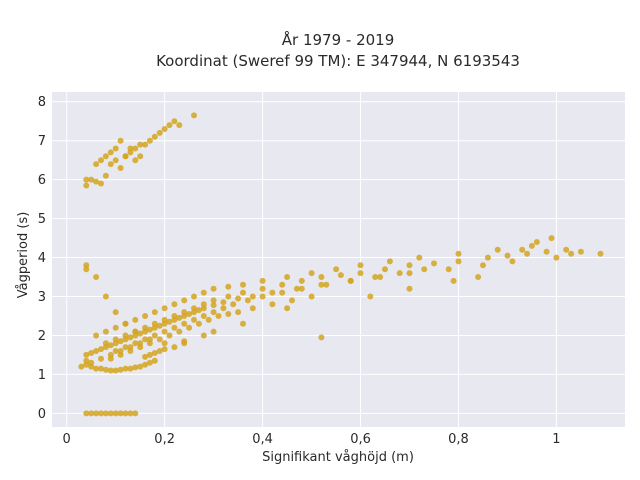 The width and height of the screenshot is (640, 480). Describe the element at coordinates (42, 258) in the screenshot. I see `y-tick-labels: 0 1 2 3 4 5 6 7 8` at that location.